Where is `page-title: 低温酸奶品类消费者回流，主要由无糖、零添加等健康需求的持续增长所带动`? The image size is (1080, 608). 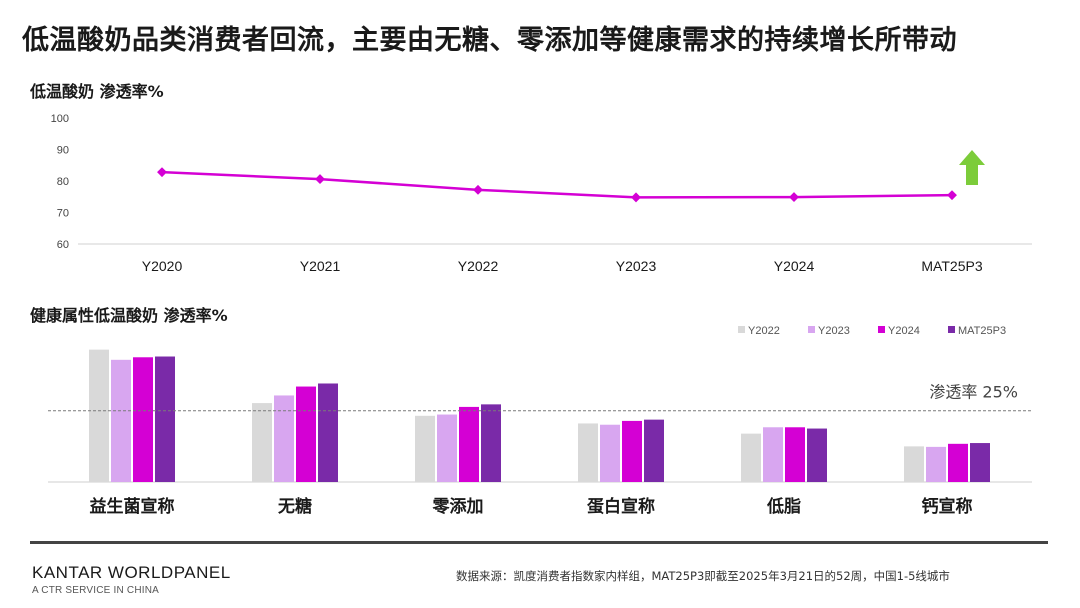 page-title: 低温酸奶品类消费者回流，主要由无糖、零添加等健康需求的持续增长所带动 is located at coordinates (489, 40).